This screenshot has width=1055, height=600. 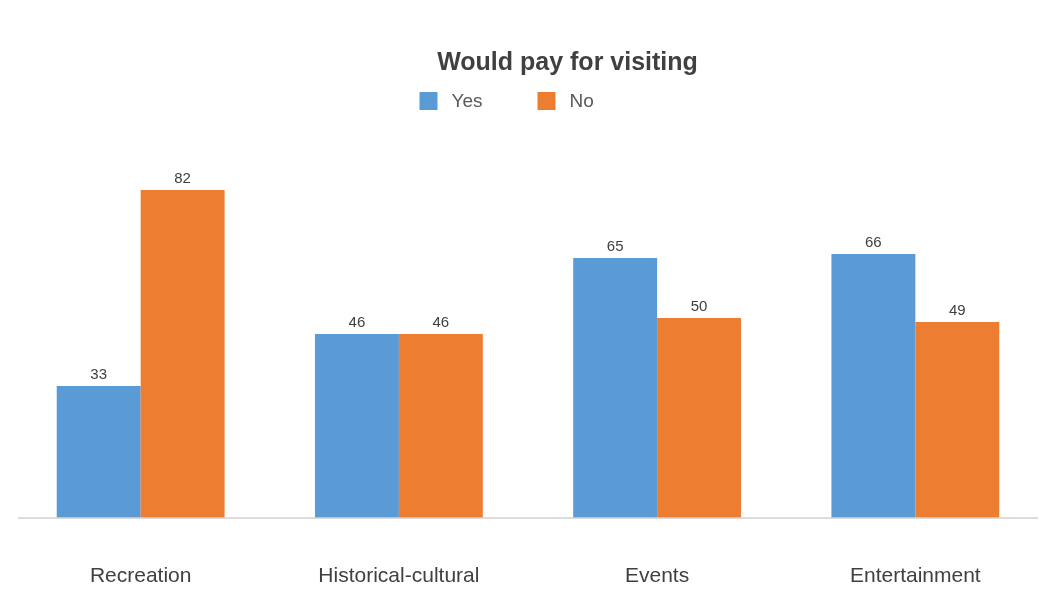 I want to click on chart-title: Would pay for visiting, so click(x=567, y=61).